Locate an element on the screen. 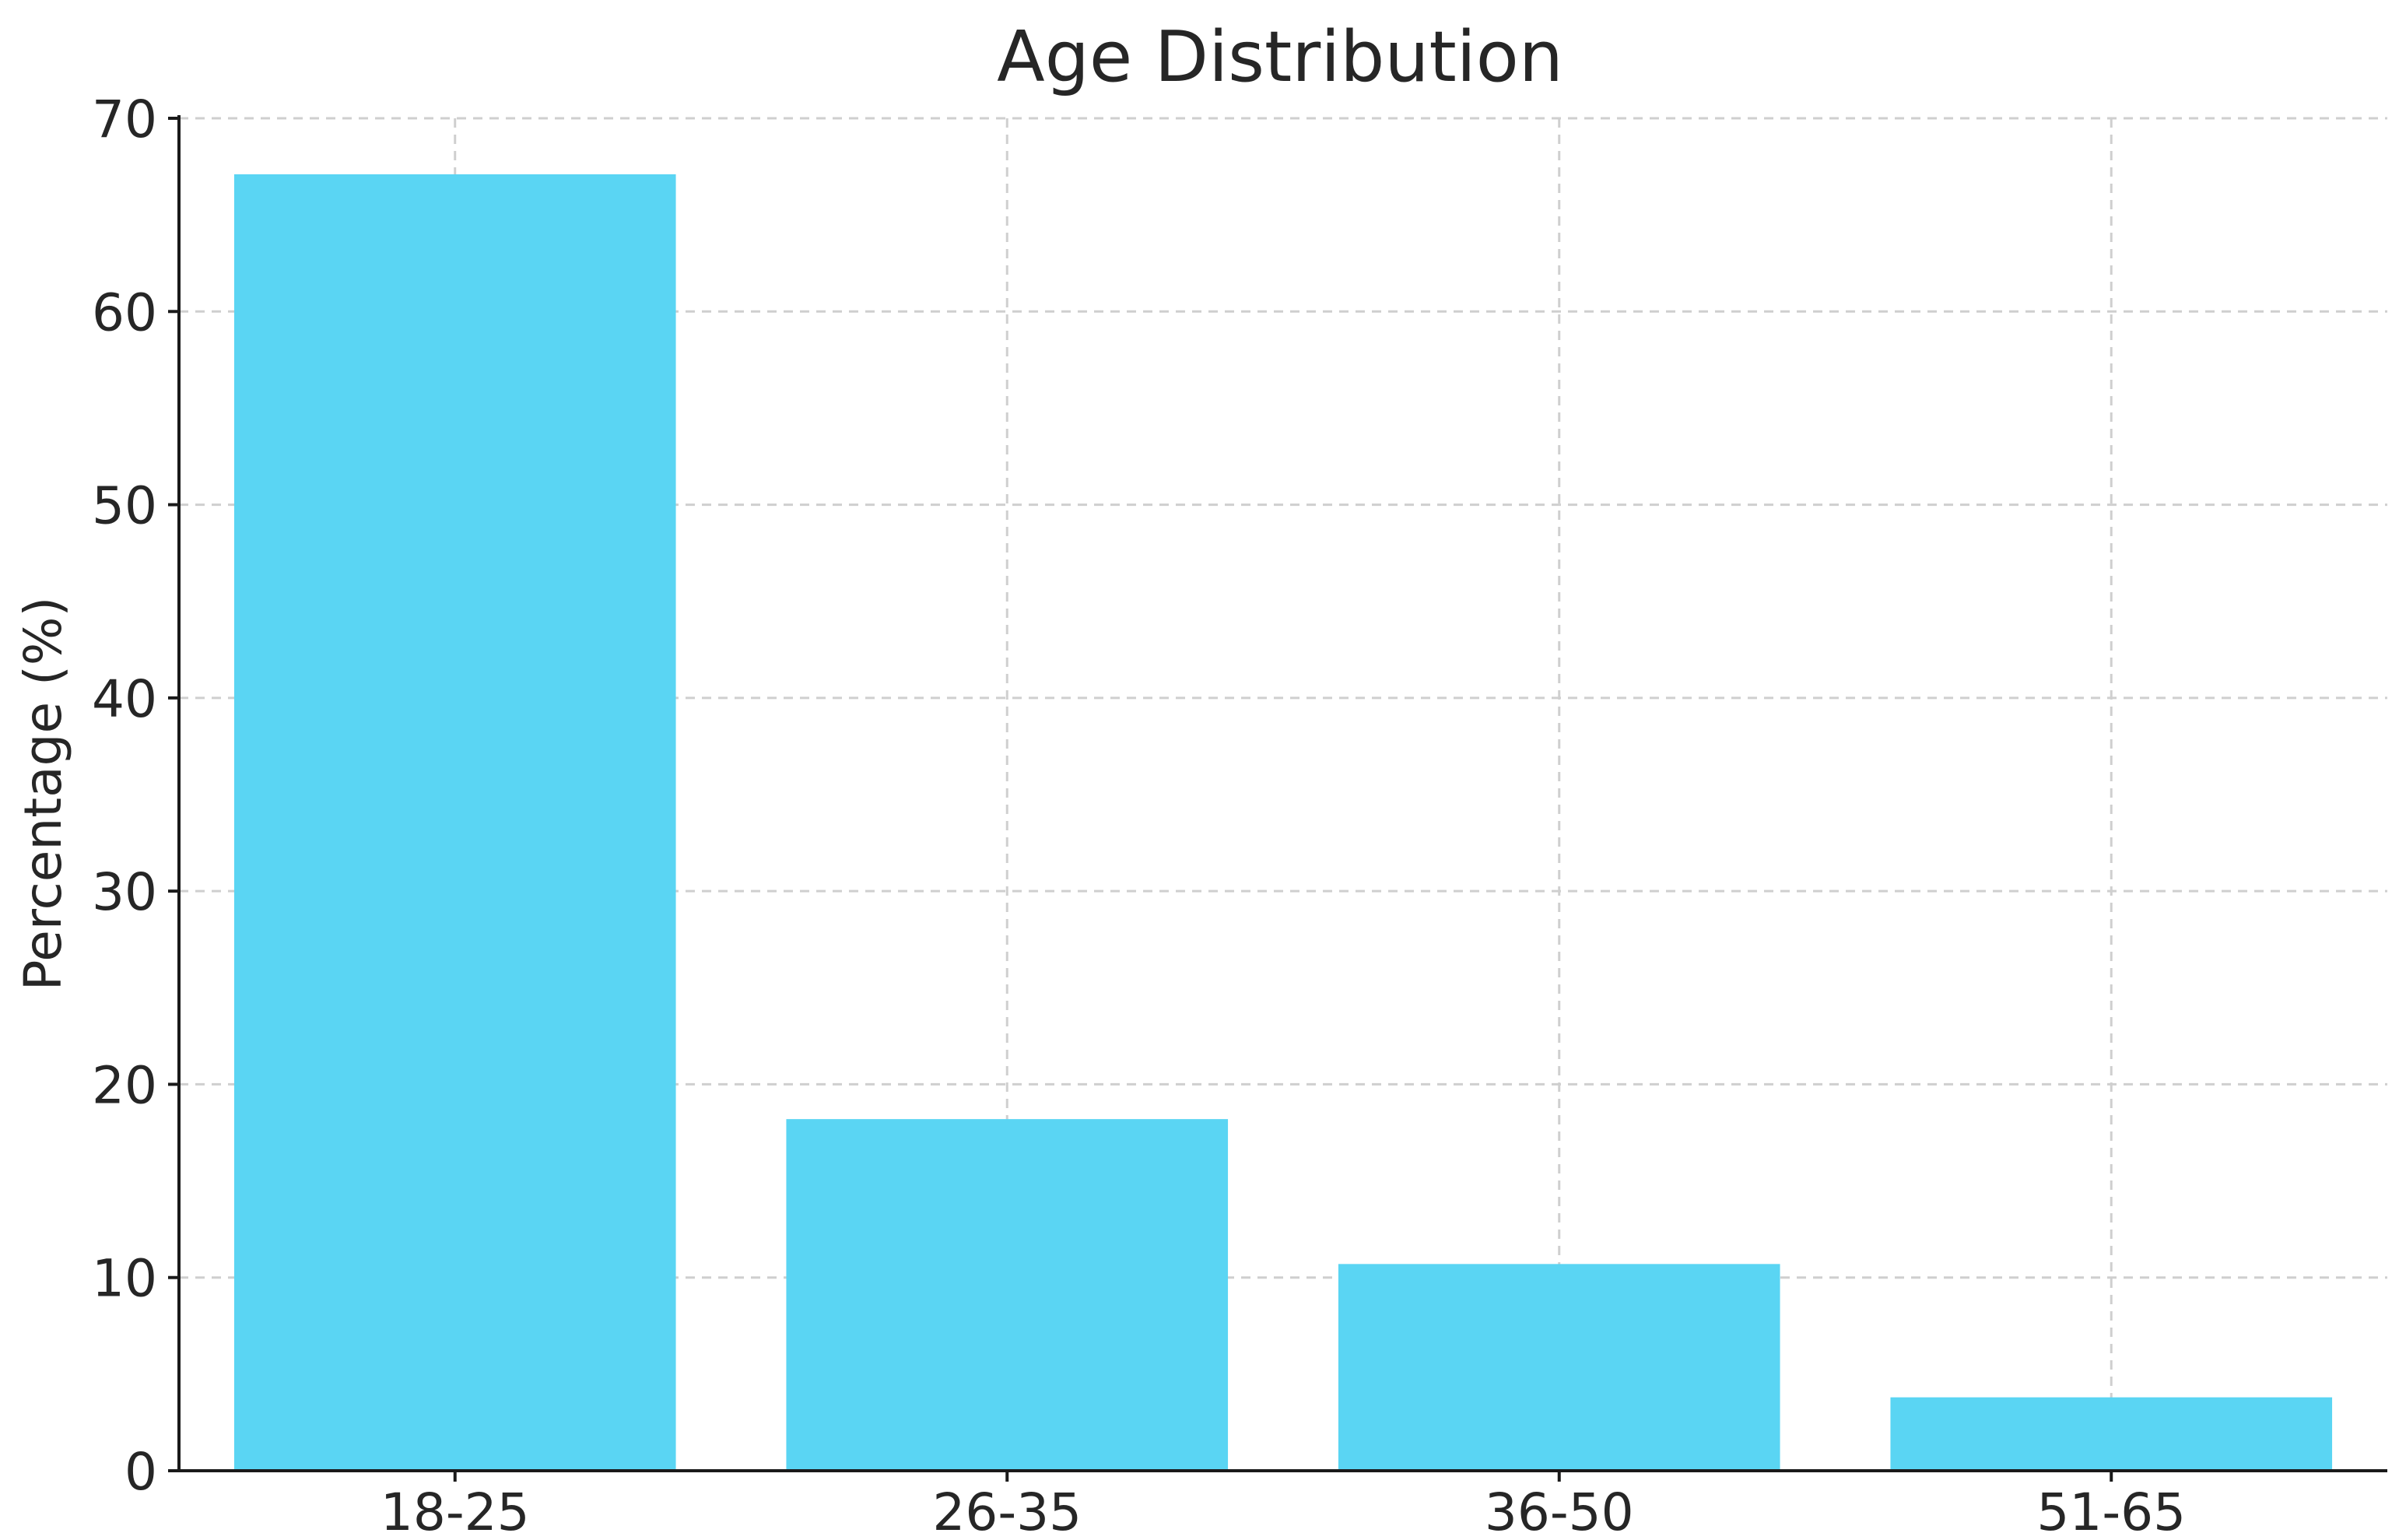  y-tick-label: 70 is located at coordinates (125, 119).